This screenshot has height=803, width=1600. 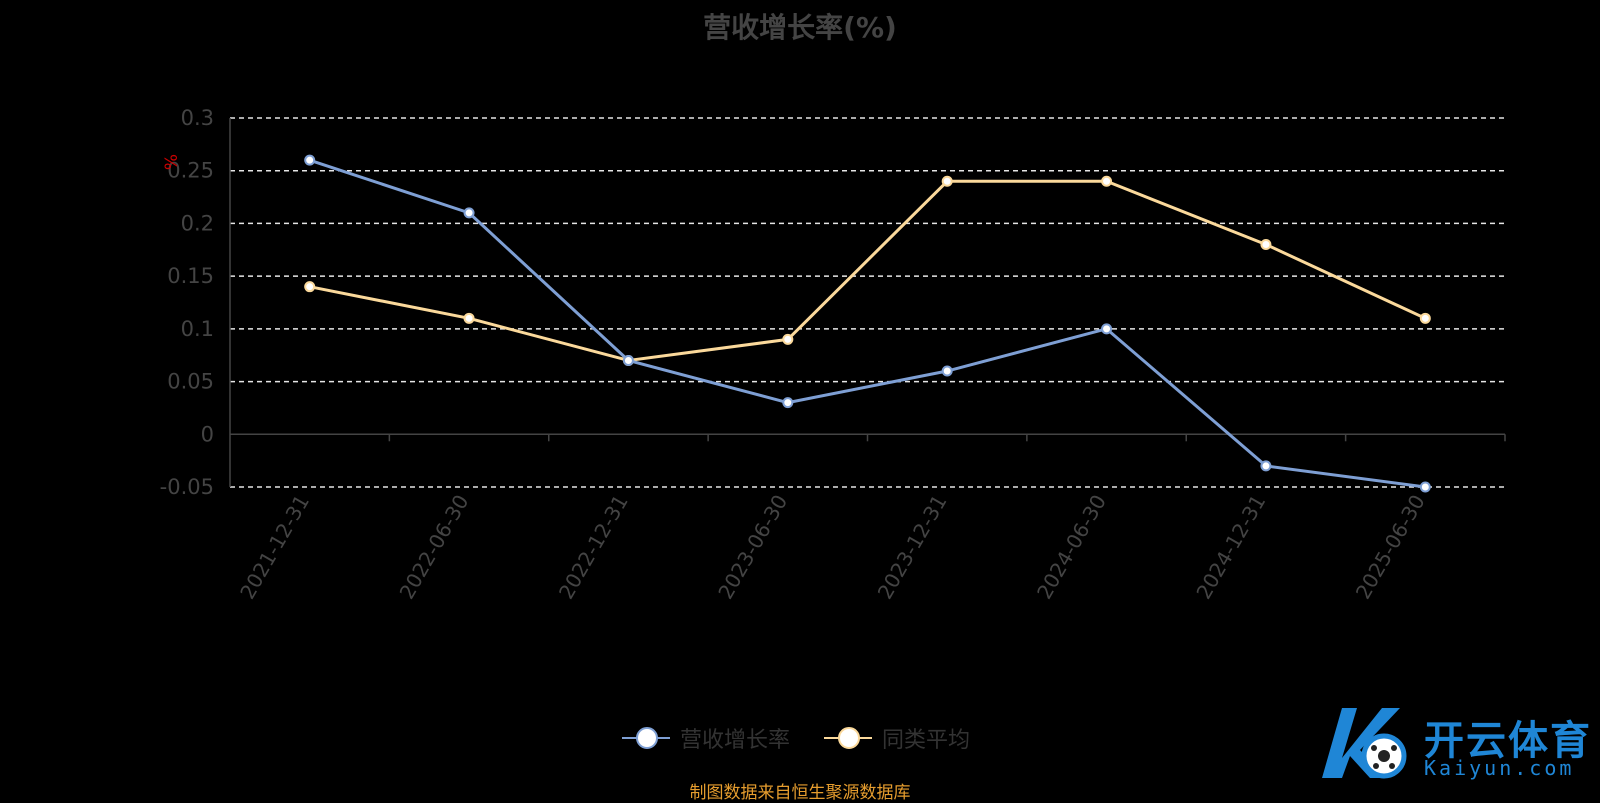 What do you see at coordinates (752, 547) in the screenshot?
I see `x-tick-label: 2023-06-30` at bounding box center [752, 547].